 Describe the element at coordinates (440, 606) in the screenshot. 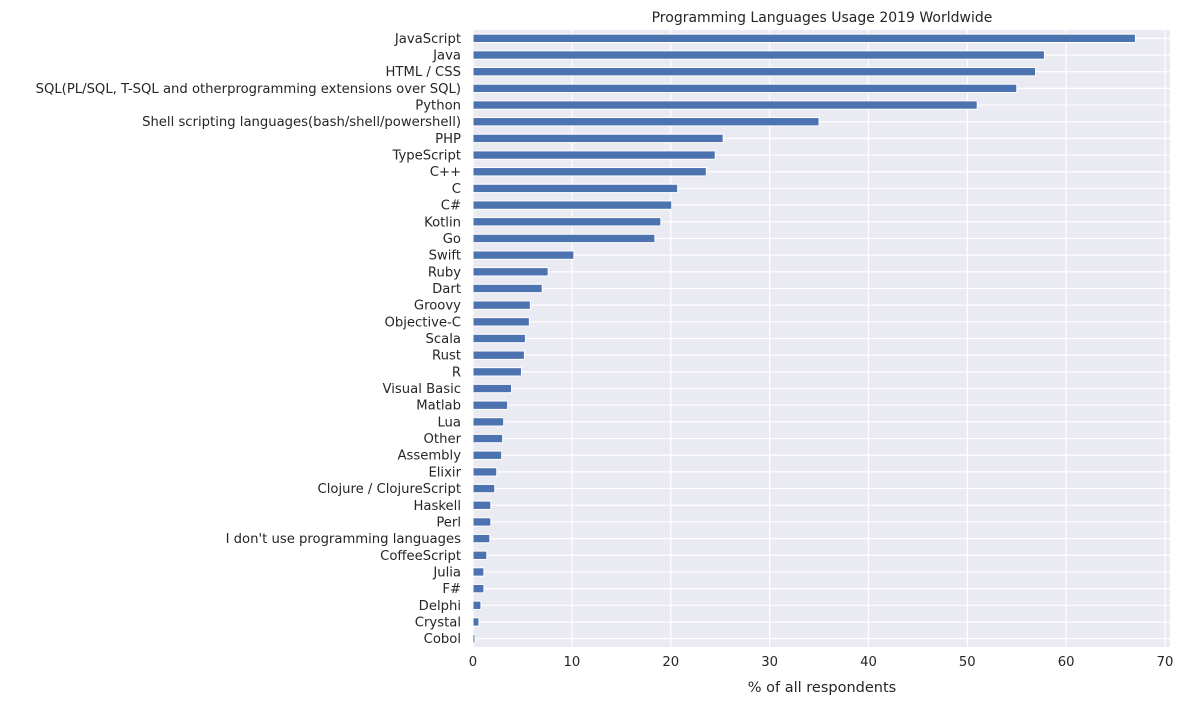

I see `category-label: Delphi` at that location.